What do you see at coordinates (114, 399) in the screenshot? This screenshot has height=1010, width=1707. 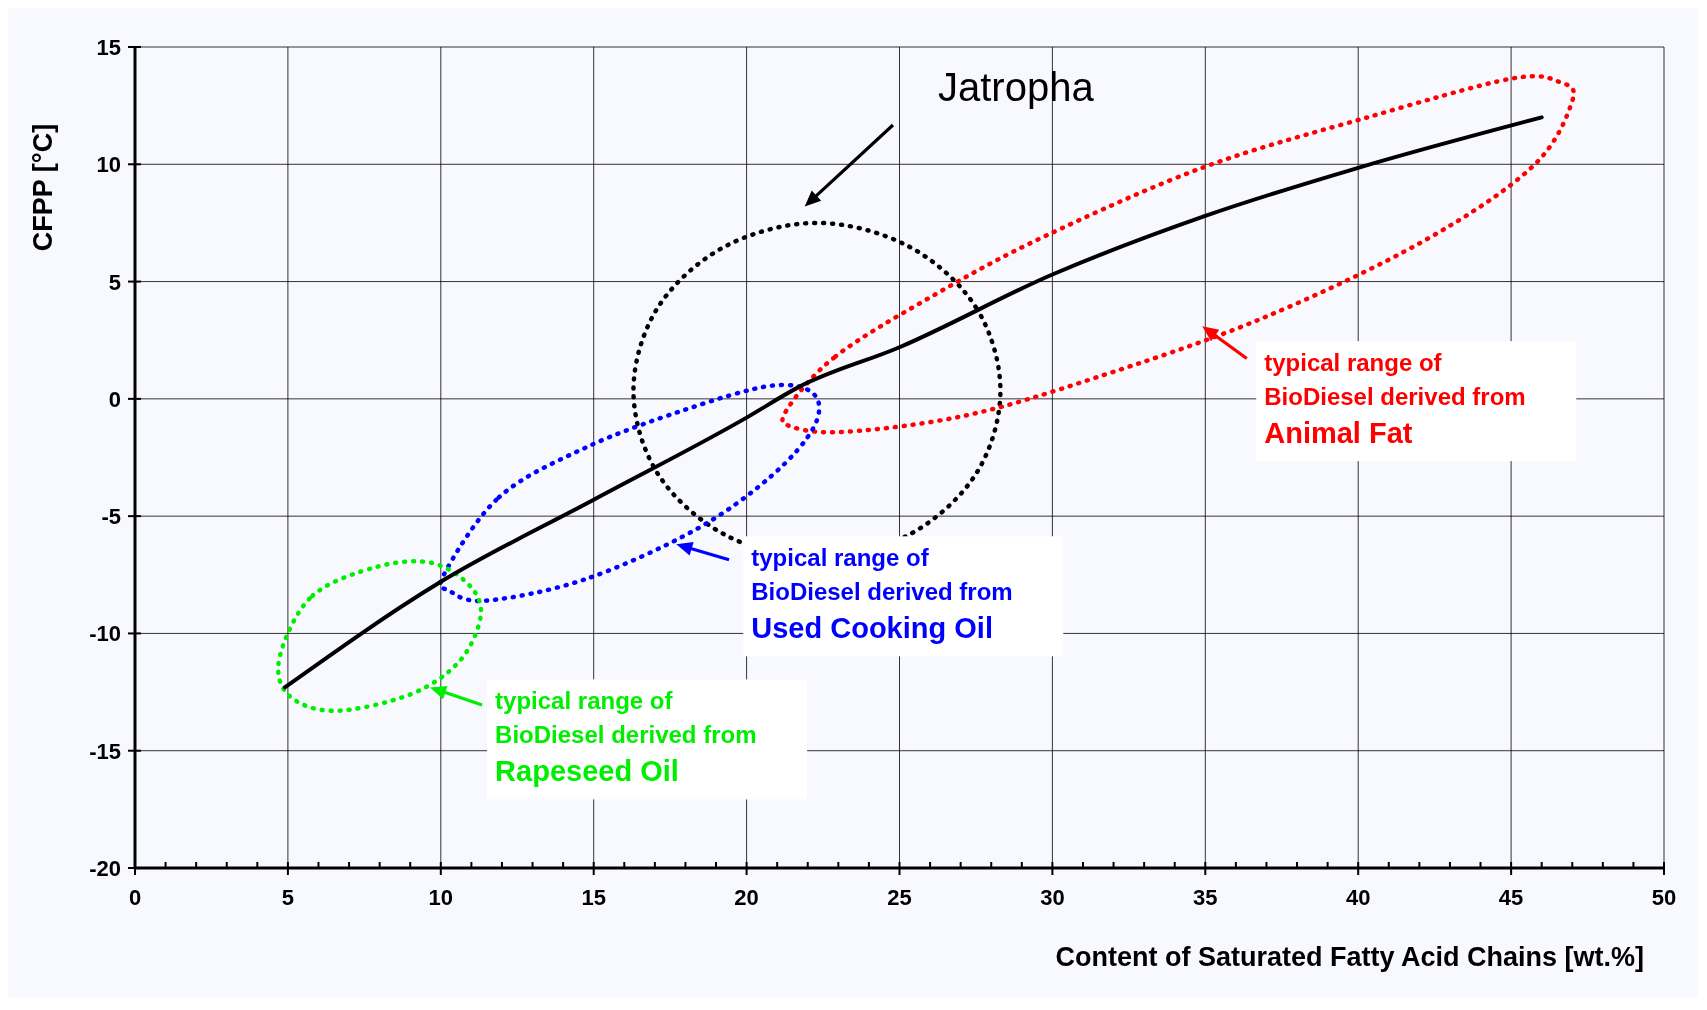 I see `y-tick-label: 0` at bounding box center [114, 399].